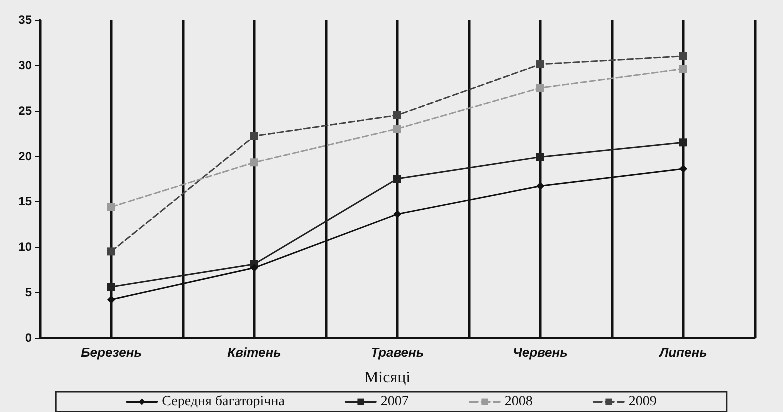 The image size is (783, 412). Describe the element at coordinates (25, 65) in the screenshot. I see `y-tick-label: 30` at that location.